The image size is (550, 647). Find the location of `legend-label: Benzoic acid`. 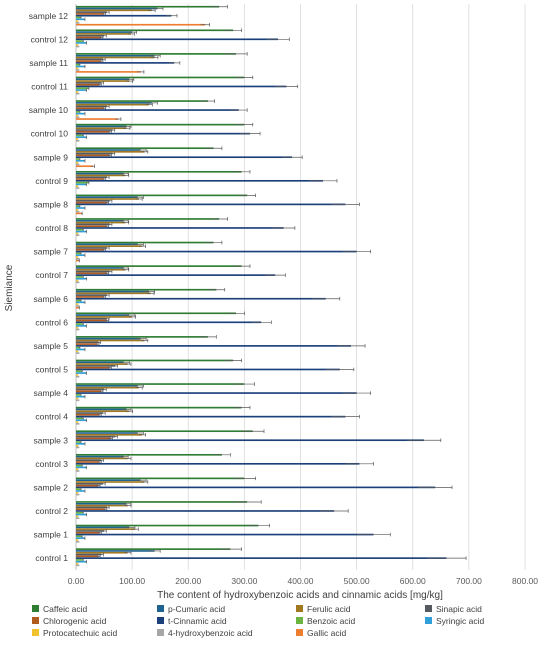

legend-label: Benzoic acid is located at coordinates (331, 621).